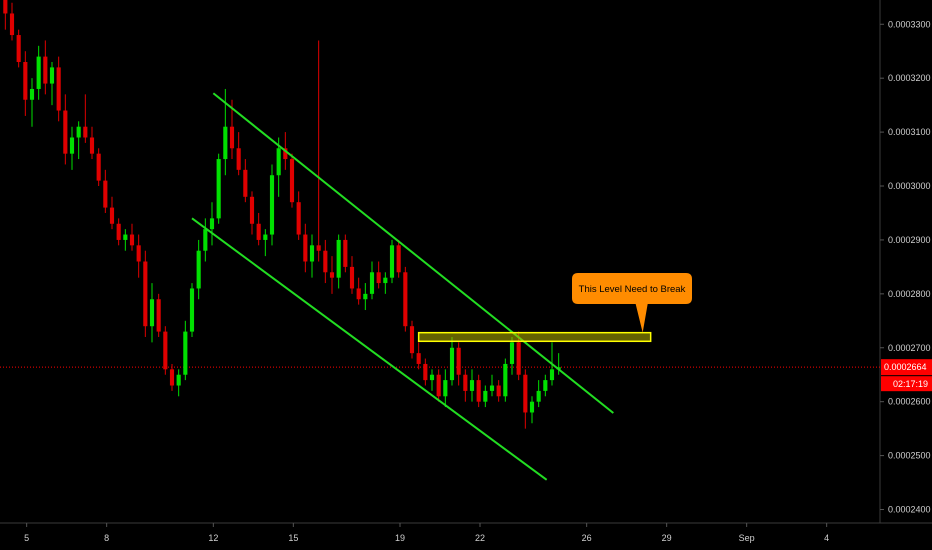  What do you see at coordinates (909, 186) in the screenshot?
I see `price-tick-label: 0.0003000` at bounding box center [909, 186].